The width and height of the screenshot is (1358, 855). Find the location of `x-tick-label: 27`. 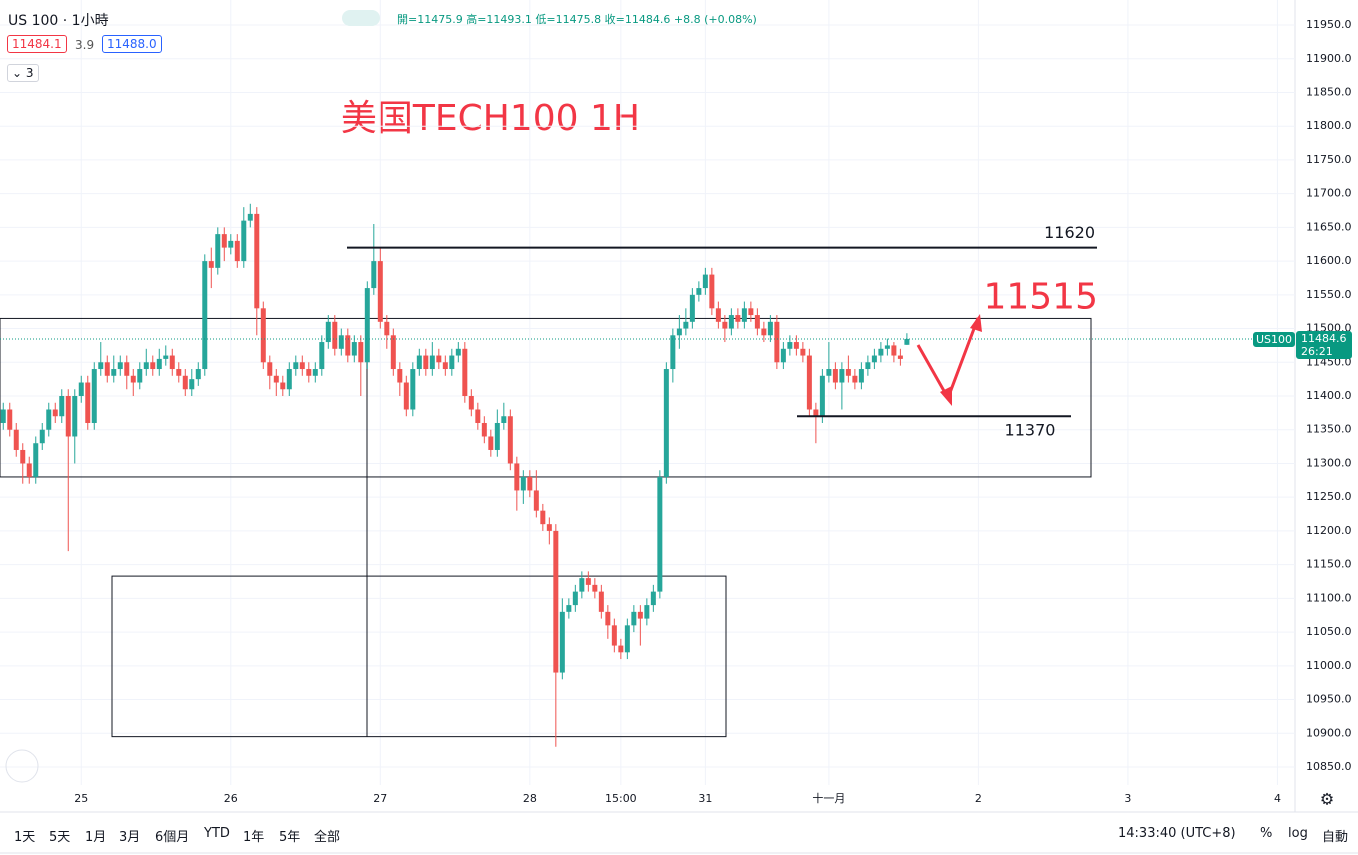

x-tick-label: 27 is located at coordinates (380, 798).